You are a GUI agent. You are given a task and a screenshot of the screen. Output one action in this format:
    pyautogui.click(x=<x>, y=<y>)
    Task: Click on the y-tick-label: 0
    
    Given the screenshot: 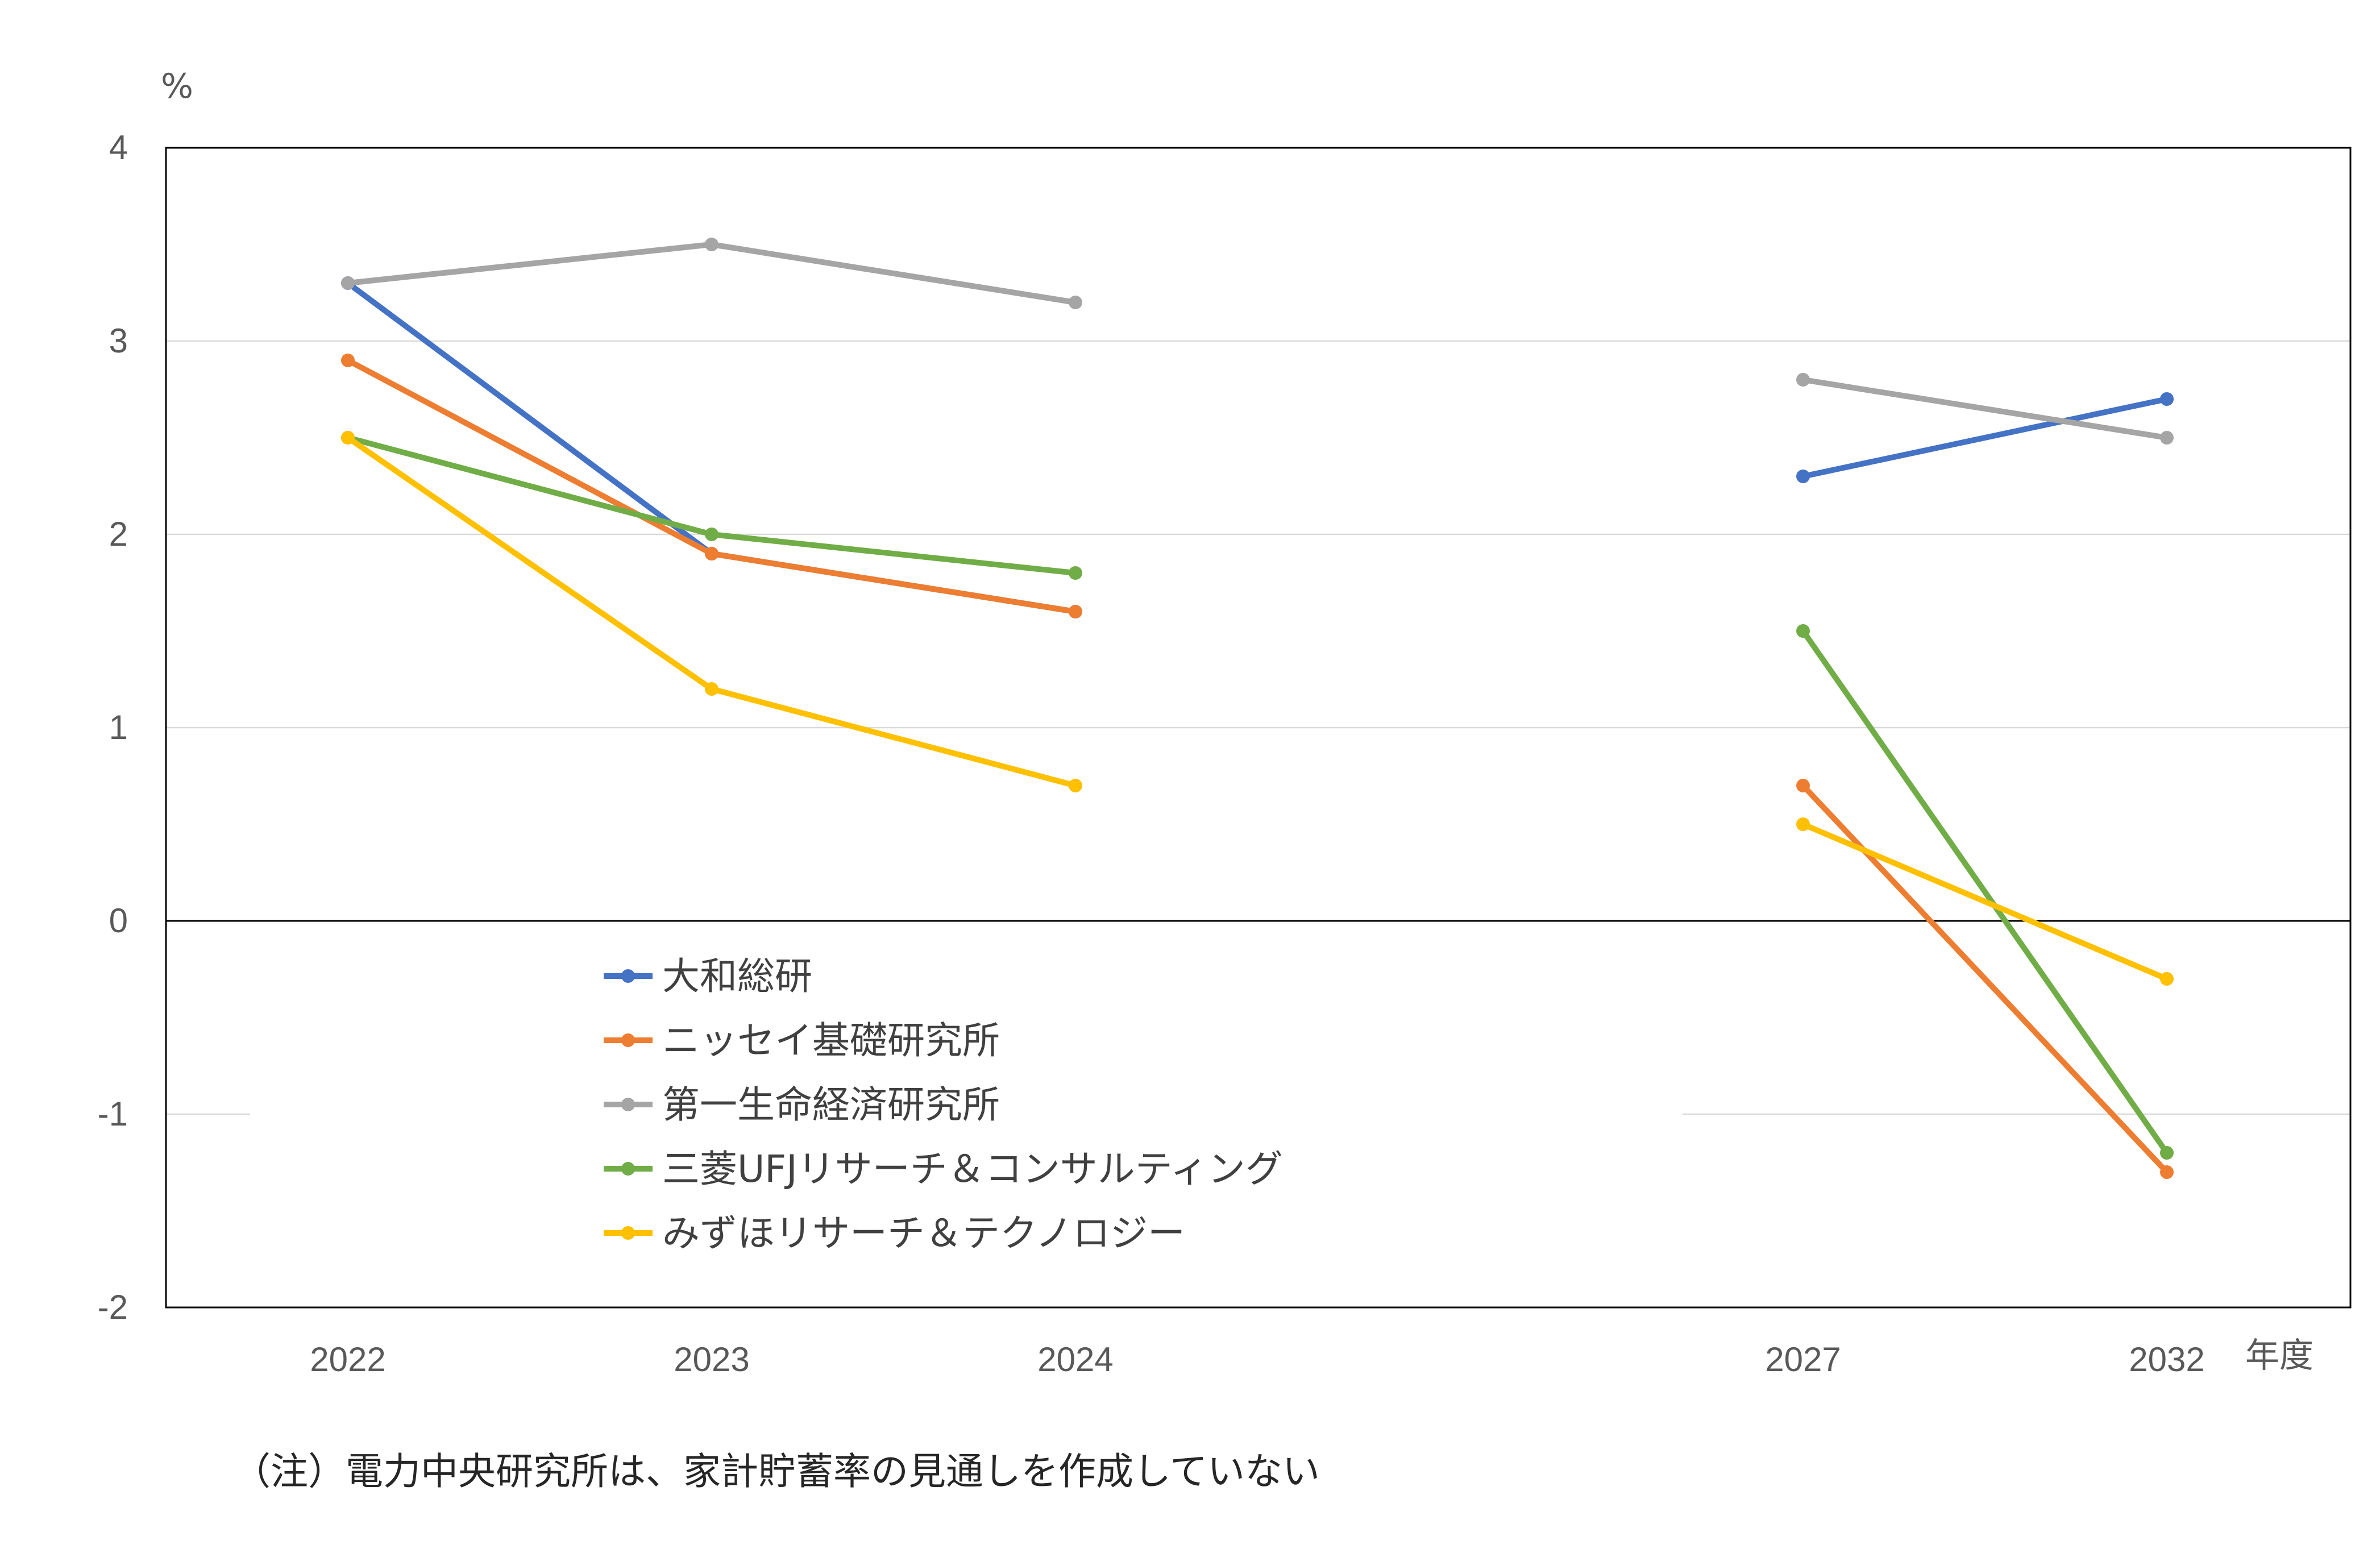 What is the action you would take?
    pyautogui.click(x=118, y=921)
    